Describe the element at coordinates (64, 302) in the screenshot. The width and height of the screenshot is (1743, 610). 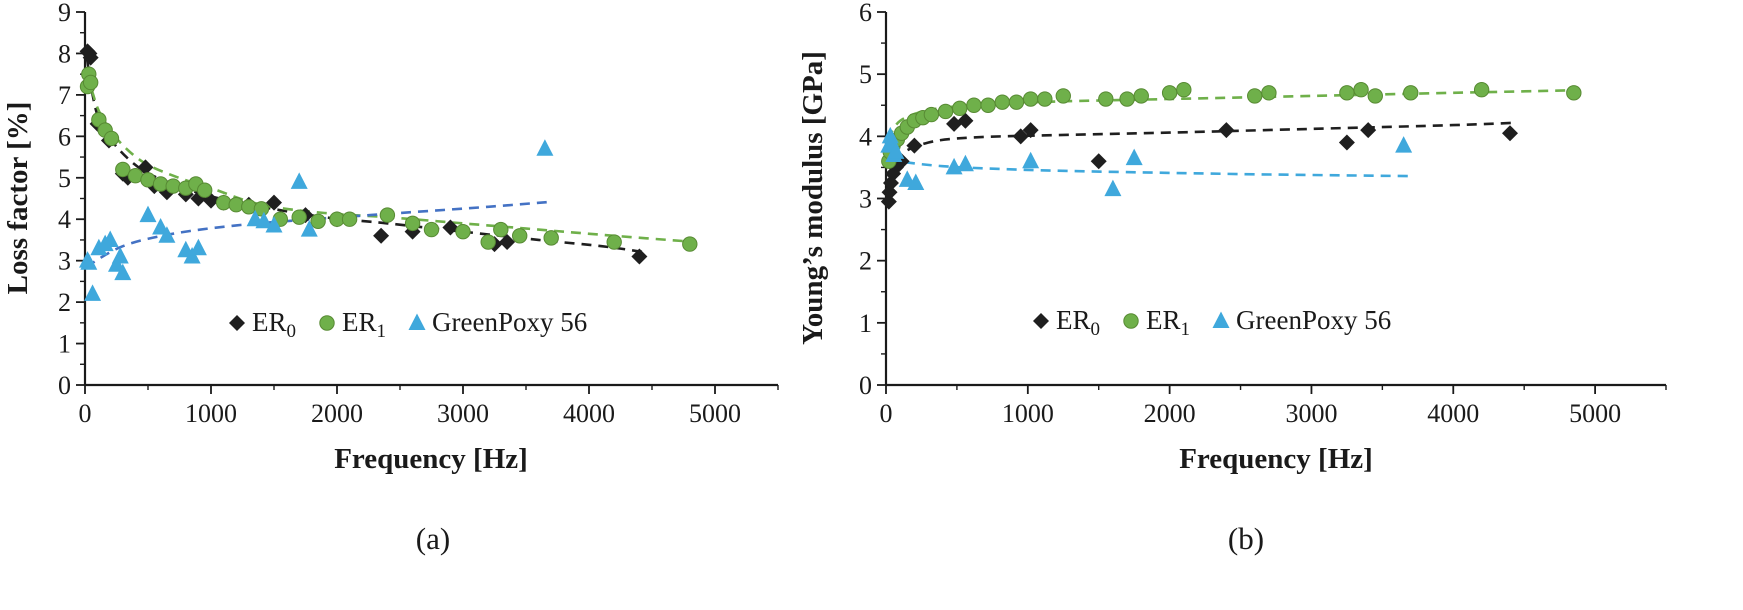
I see `y-tick-label: 2` at that location.